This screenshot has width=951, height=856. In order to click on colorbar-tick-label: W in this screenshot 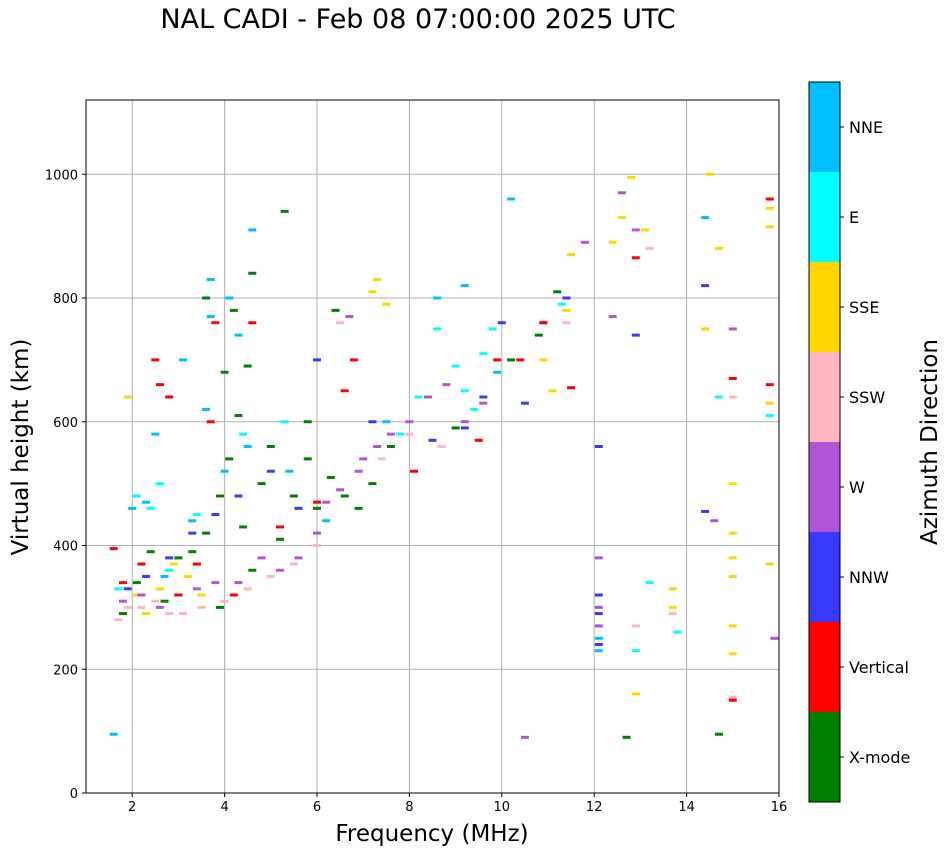, I will do `click(857, 487)`.